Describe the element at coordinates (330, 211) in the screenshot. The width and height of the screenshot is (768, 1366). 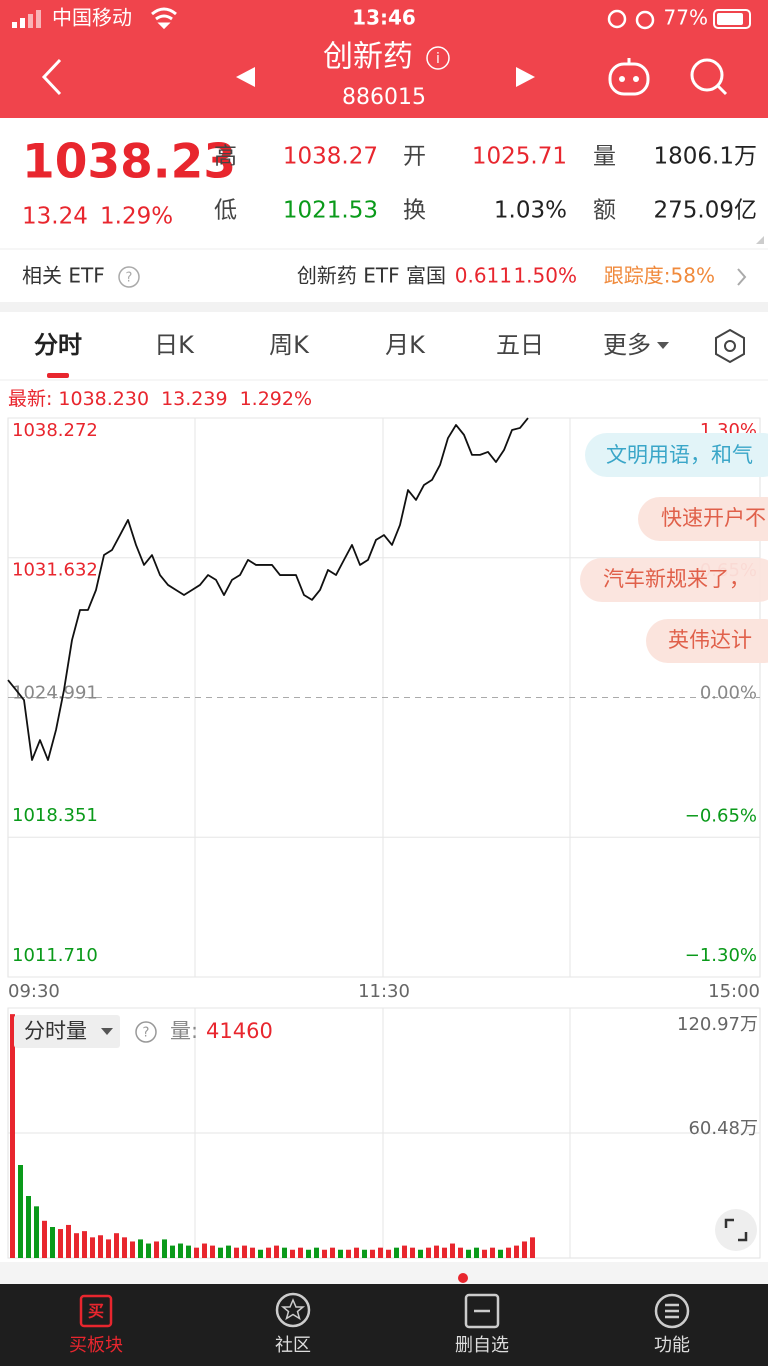
I see `value: 1021.53` at that location.